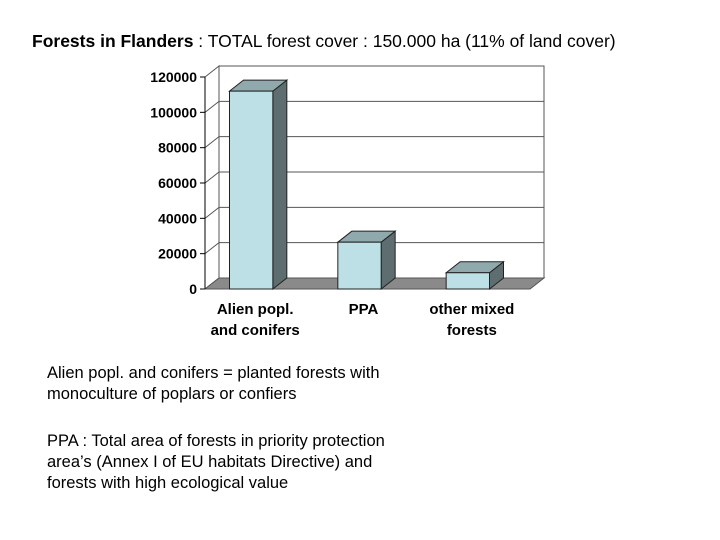 Image resolution: width=720 pixels, height=540 pixels. I want to click on x-tick-label: PPA, so click(364, 309).